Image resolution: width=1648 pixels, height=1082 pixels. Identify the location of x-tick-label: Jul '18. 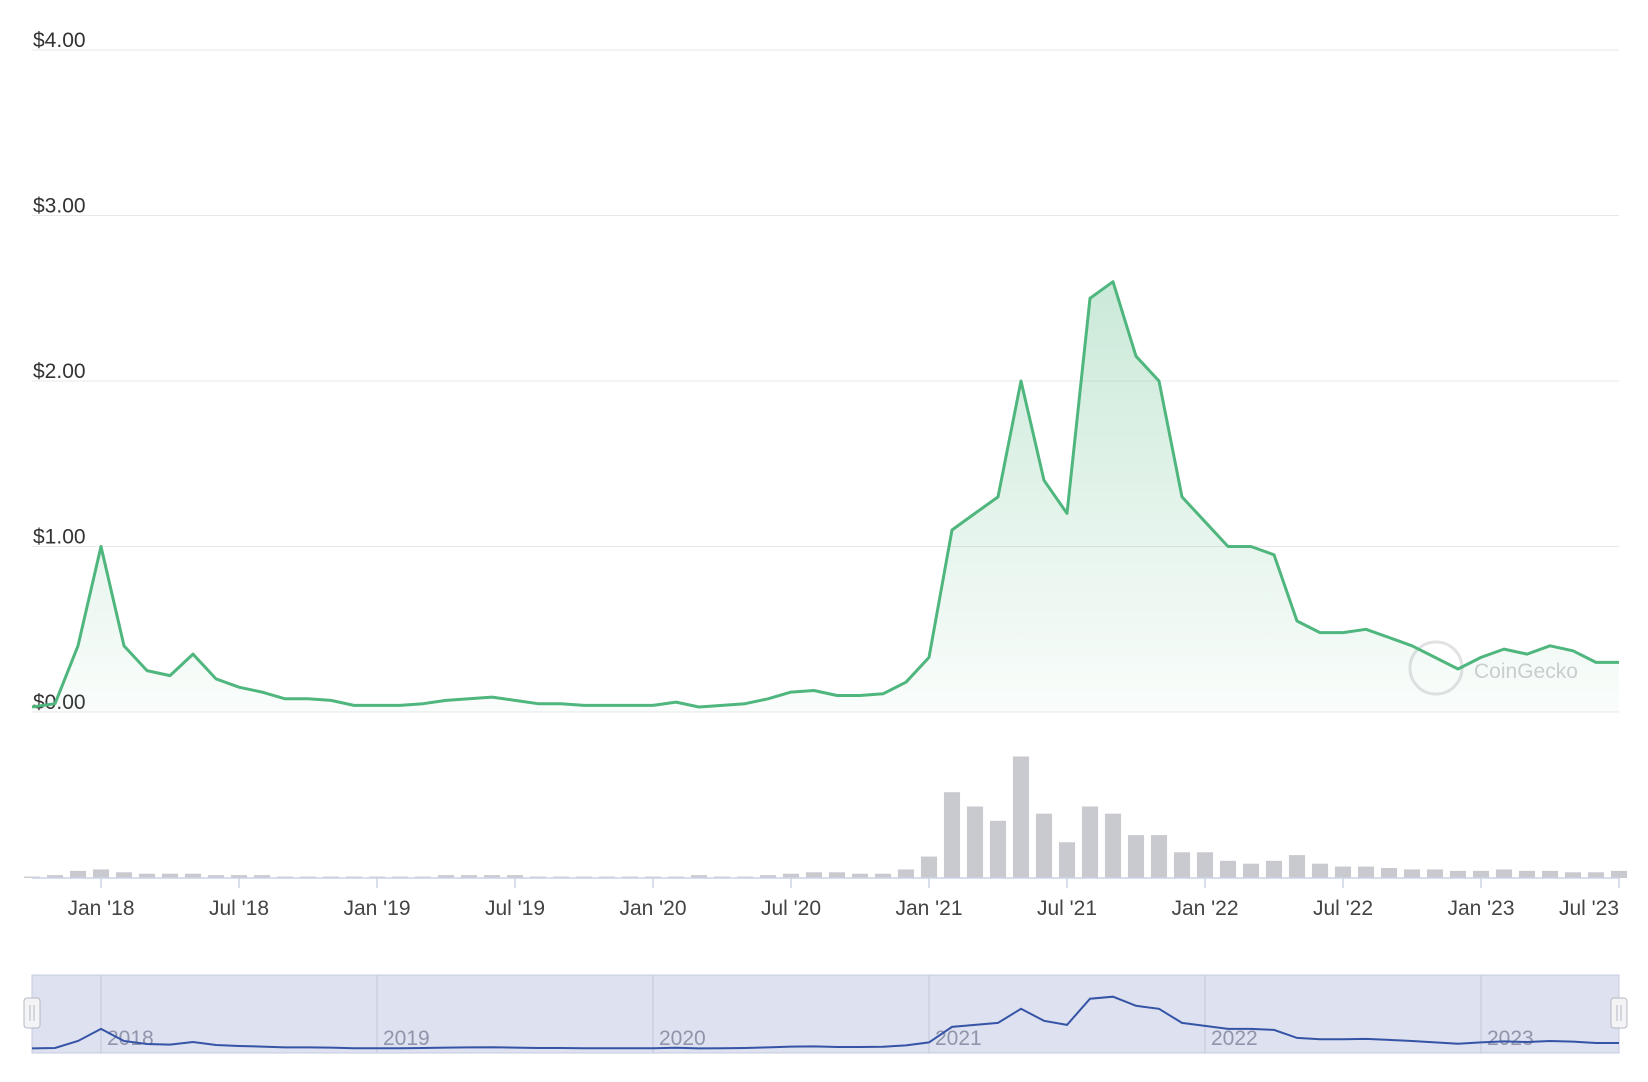
(239, 908).